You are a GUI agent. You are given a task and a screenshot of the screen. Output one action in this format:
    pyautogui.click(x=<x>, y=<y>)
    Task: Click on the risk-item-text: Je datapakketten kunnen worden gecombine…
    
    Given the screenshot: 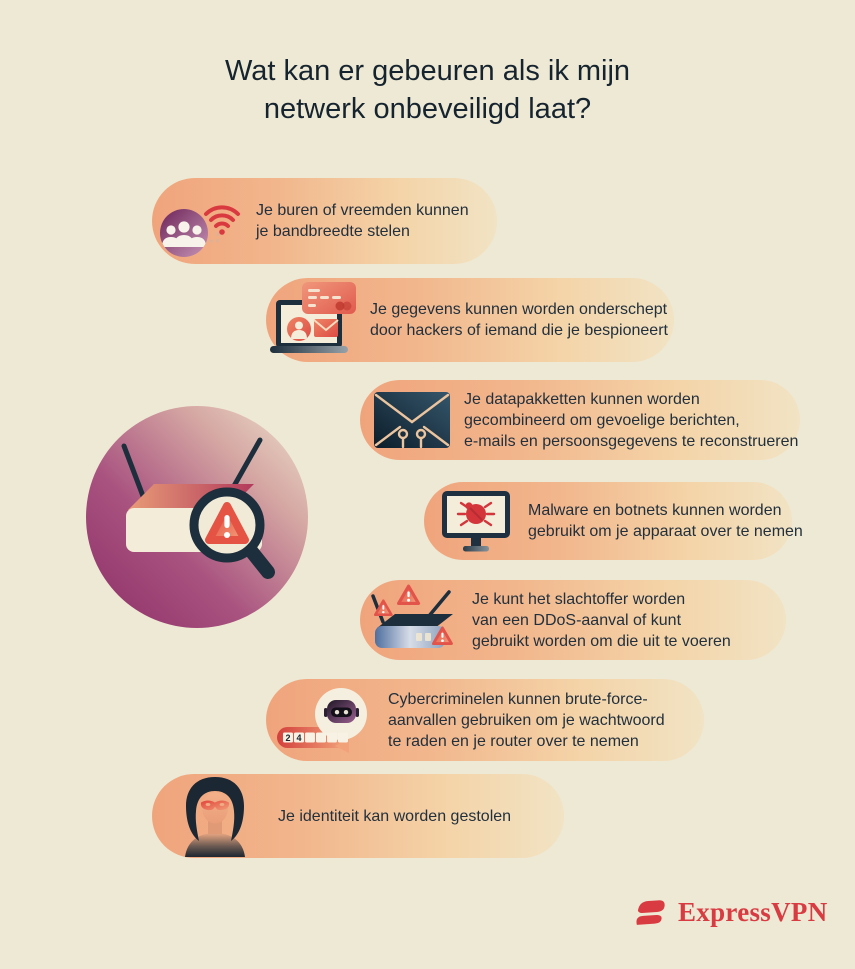 What is the action you would take?
    pyautogui.click(x=631, y=420)
    